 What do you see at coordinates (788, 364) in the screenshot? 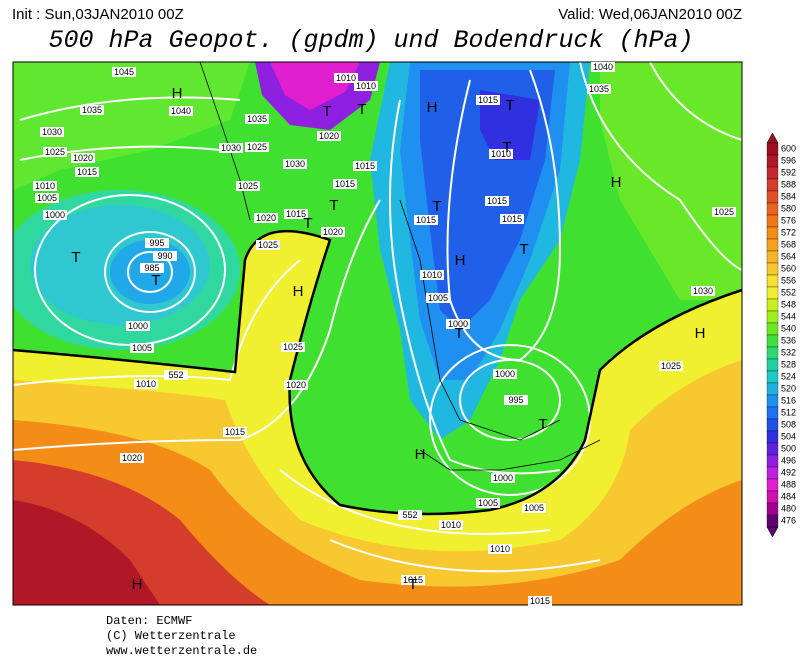
I see `colorbar-label: 528` at bounding box center [788, 364].